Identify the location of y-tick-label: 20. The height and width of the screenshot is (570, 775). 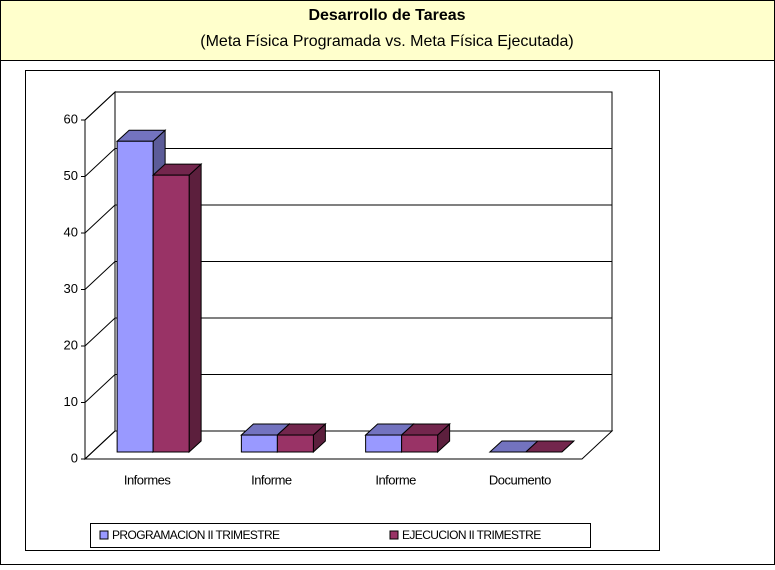
(71, 344).